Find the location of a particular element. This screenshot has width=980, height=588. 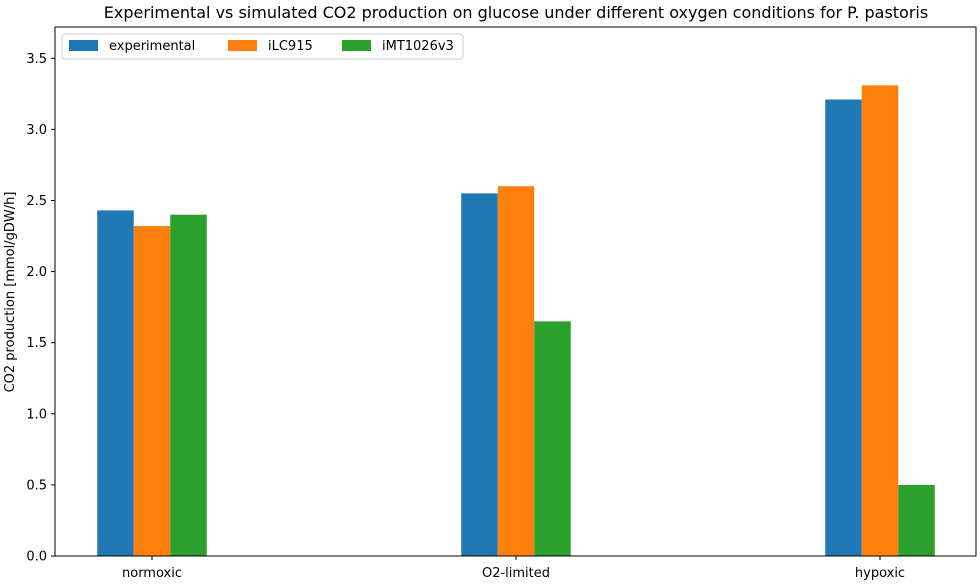

y-tick-label: 1.0 is located at coordinates (36, 414).